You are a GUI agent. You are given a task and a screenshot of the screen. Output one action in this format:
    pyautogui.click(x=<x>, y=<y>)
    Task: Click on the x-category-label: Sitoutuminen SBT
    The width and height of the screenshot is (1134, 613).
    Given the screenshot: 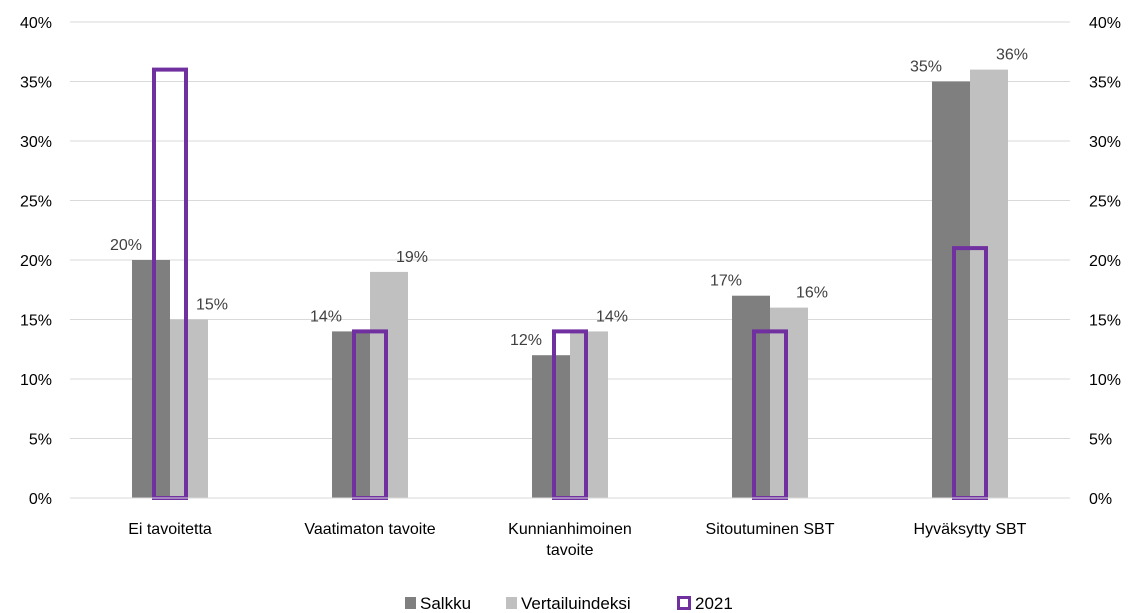 What is the action you would take?
    pyautogui.click(x=770, y=529)
    